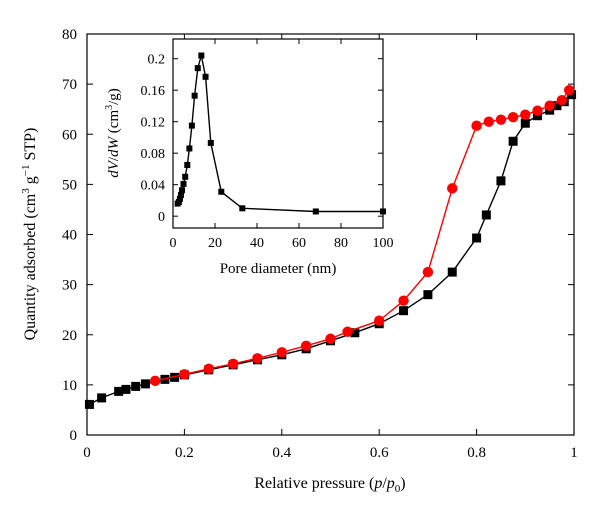 The height and width of the screenshot is (516, 600). What do you see at coordinates (173, 243) in the screenshot?
I see `inset-x-tick-label: 0` at bounding box center [173, 243].